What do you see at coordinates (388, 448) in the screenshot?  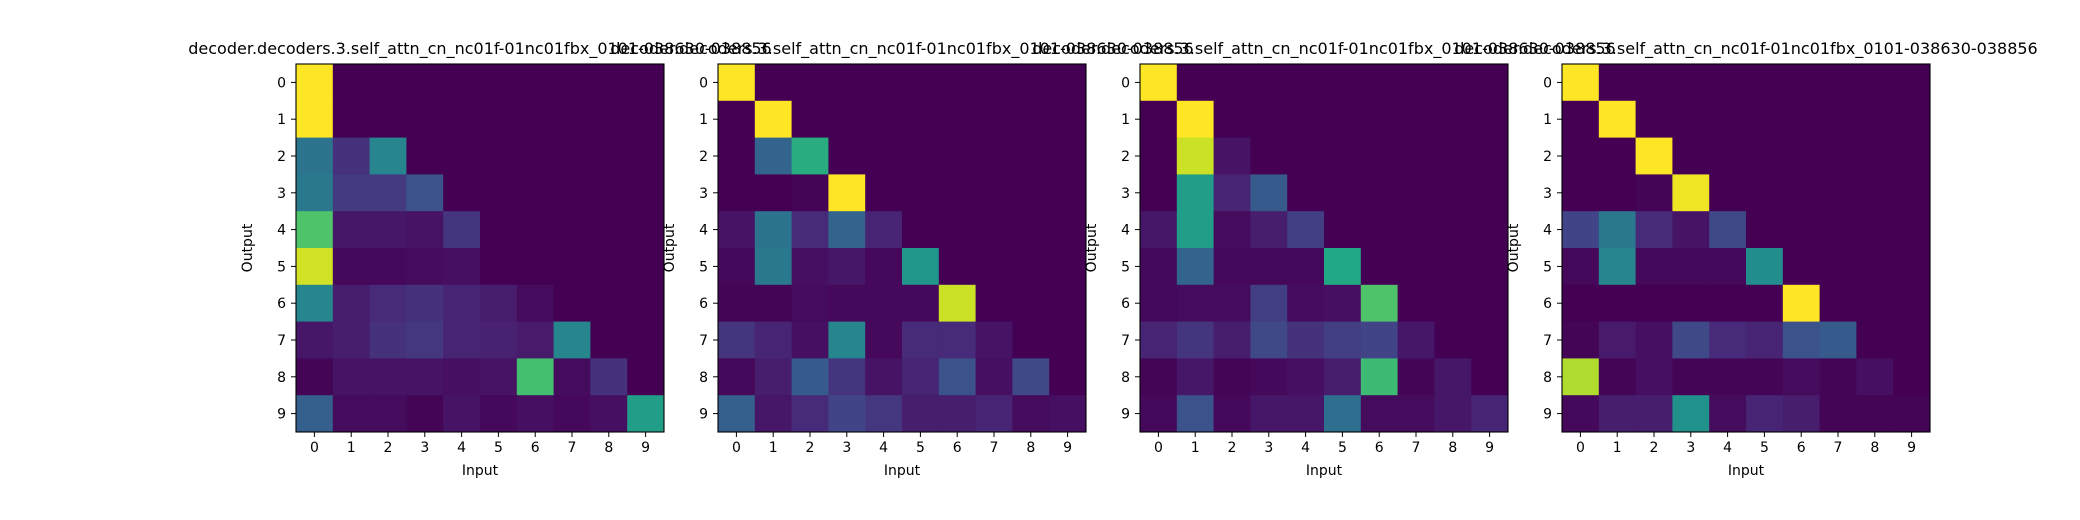 I see `x-tick-label: 2` at bounding box center [388, 448].